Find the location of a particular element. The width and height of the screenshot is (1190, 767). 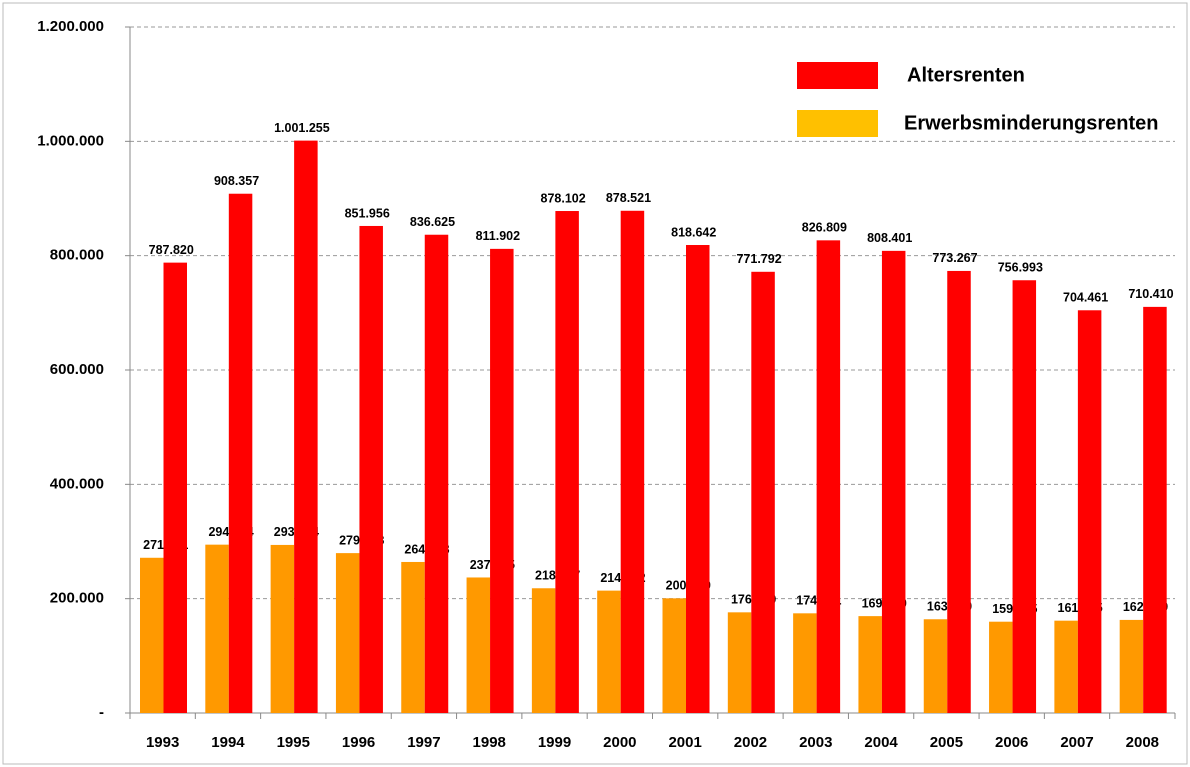

value-label: 908.357 is located at coordinates (236, 181).